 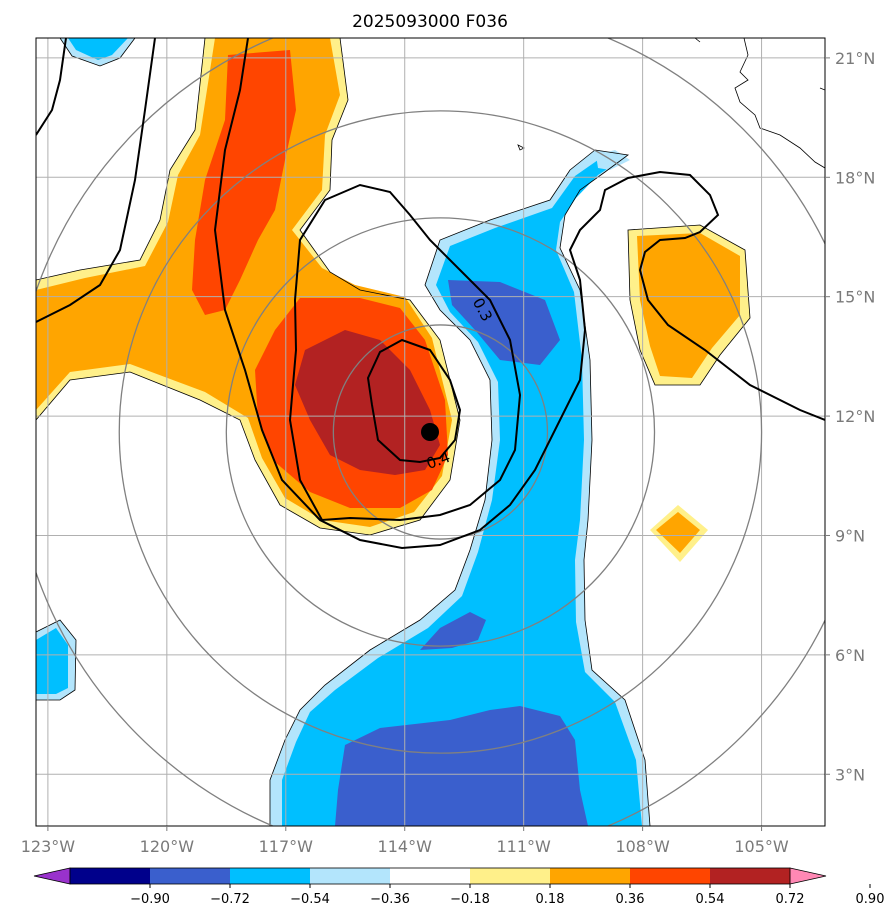 I want to click on range-ring, so click(x=440, y=432).